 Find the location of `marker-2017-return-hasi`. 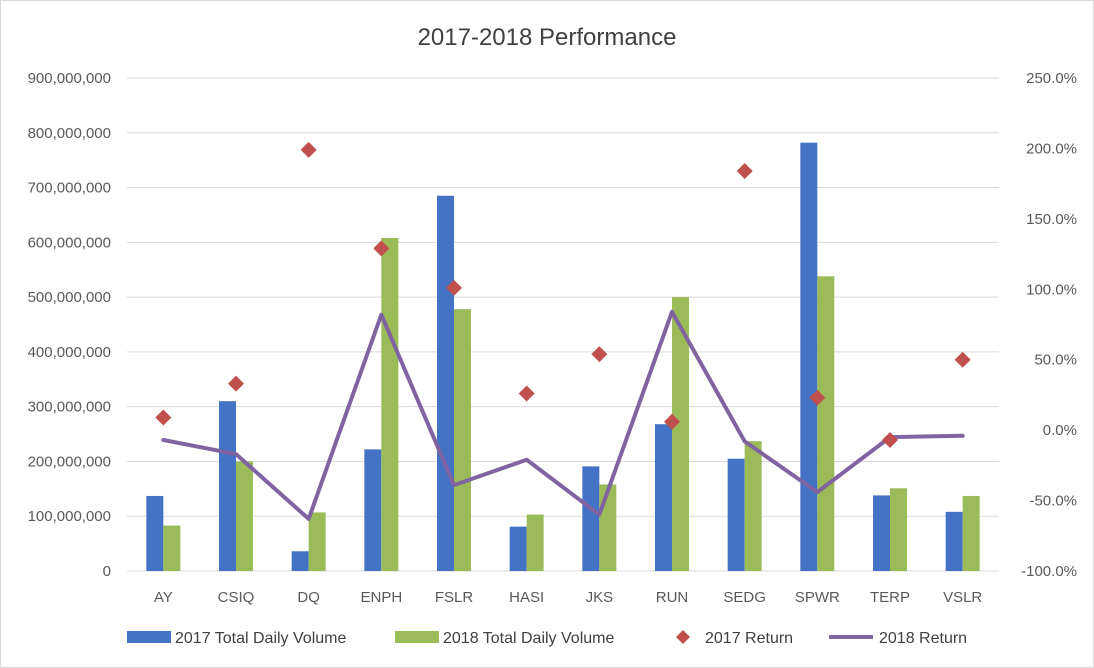

marker-2017-return-hasi is located at coordinates (526, 393).